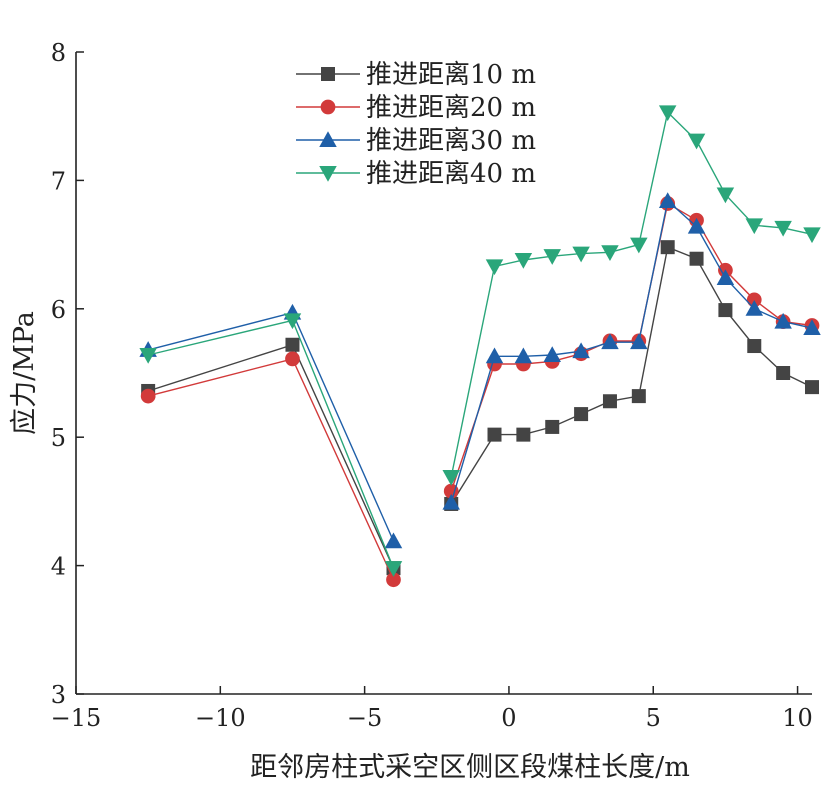 The width and height of the screenshot is (827, 812). Describe the element at coordinates (58, 438) in the screenshot. I see `y-tick-label: 5` at that location.